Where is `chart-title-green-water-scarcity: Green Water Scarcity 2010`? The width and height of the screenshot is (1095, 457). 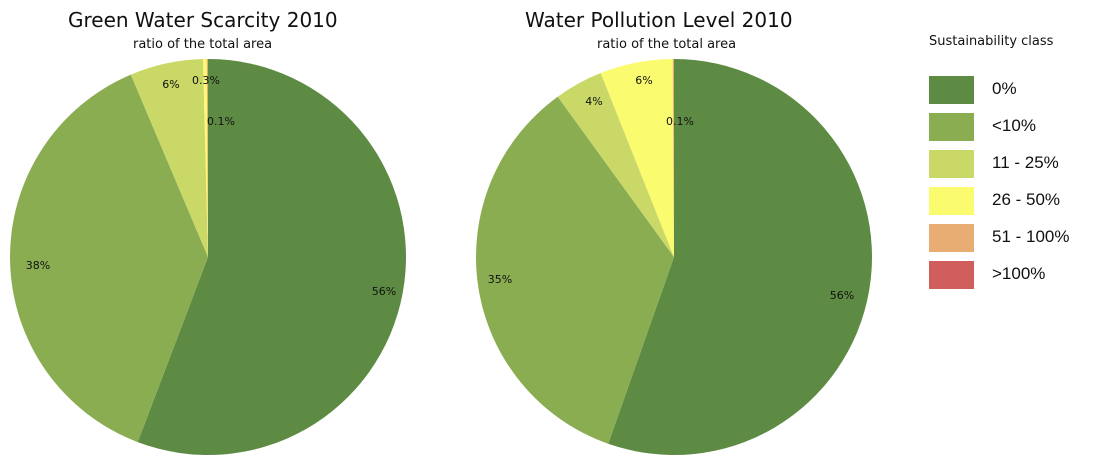
chart-title-green-water-scarcity: Green Water Scarcity 2010 is located at coordinates (203, 20).